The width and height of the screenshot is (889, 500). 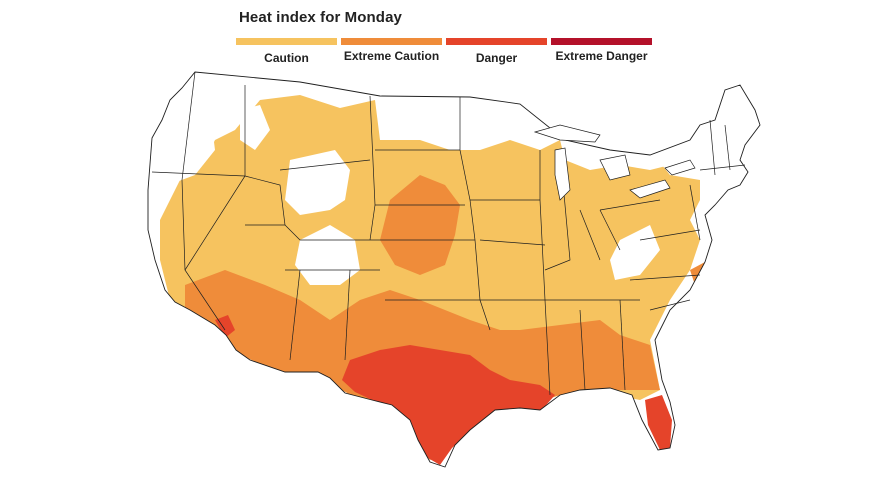 What do you see at coordinates (601, 41) in the screenshot?
I see `legend-swatch-extreme-danger` at bounding box center [601, 41].